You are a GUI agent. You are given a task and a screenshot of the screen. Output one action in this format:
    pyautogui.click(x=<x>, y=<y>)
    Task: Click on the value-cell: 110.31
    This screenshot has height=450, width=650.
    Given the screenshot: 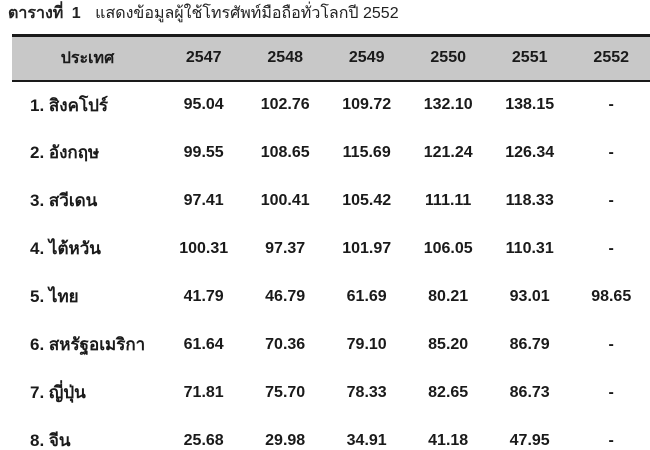 What is the action you would take?
    pyautogui.click(x=529, y=248)
    